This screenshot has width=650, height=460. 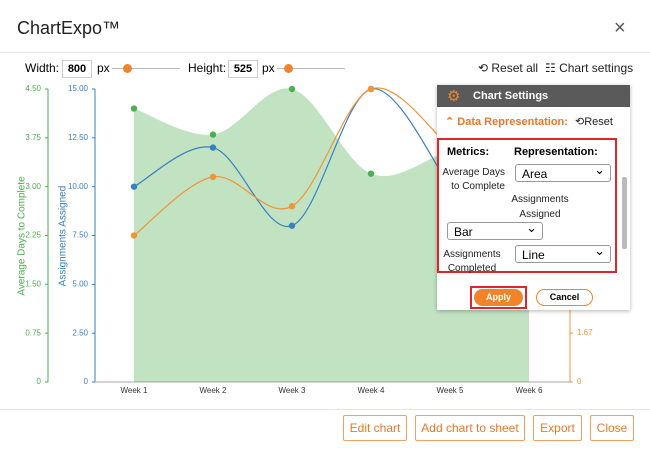 I want to click on x-tick-label: Week 6, so click(x=530, y=390).